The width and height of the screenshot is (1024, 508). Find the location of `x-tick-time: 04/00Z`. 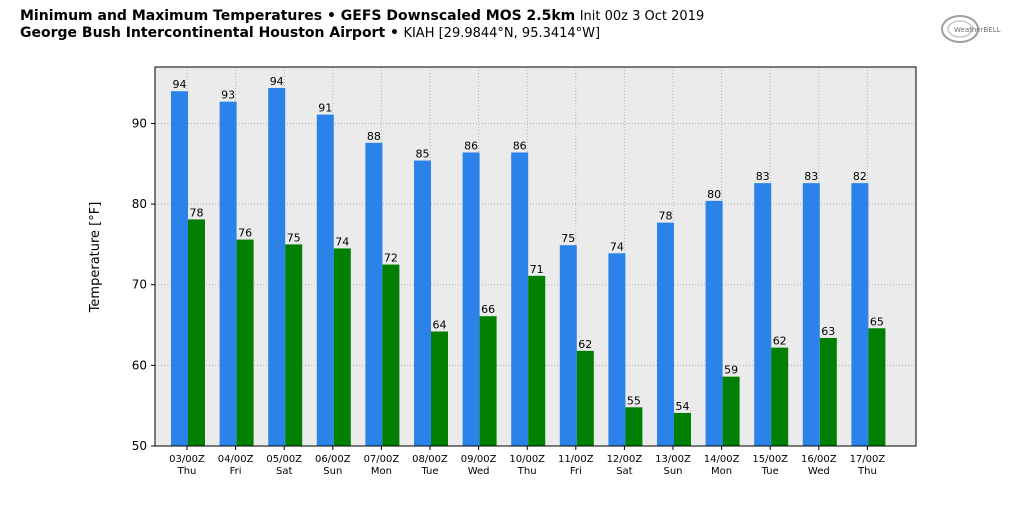

x-tick-time: 04/00Z is located at coordinates (236, 459).